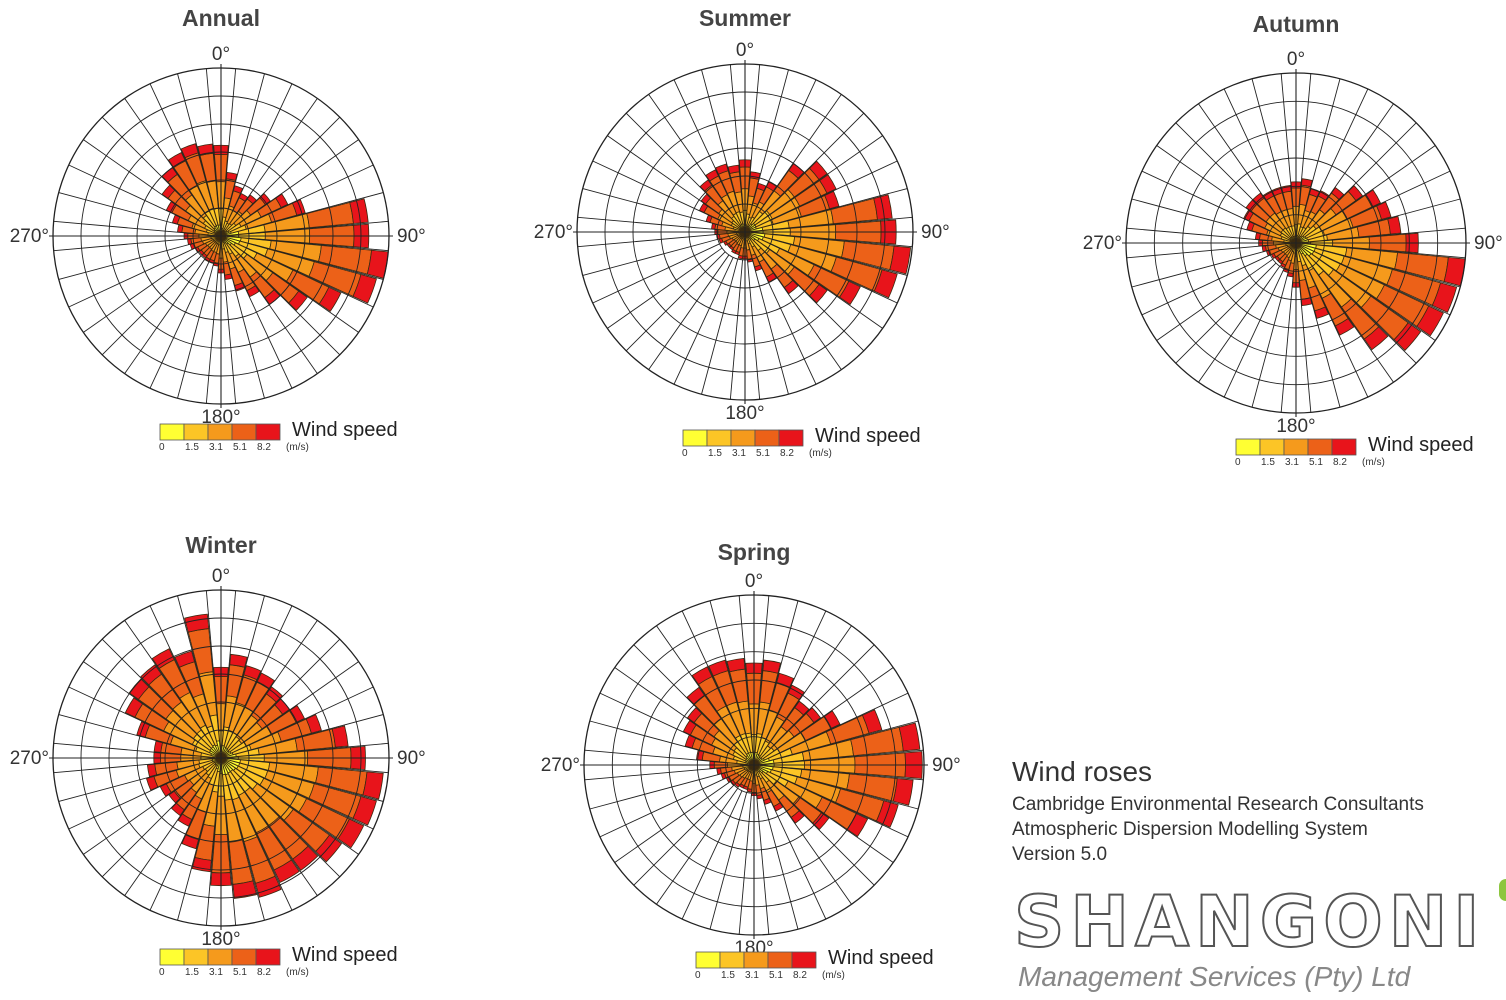 Image resolution: width=1506 pixels, height=1000 pixels. Describe the element at coordinates (1268, 462) in the screenshot. I see `legend-tick: 1.5` at that location.